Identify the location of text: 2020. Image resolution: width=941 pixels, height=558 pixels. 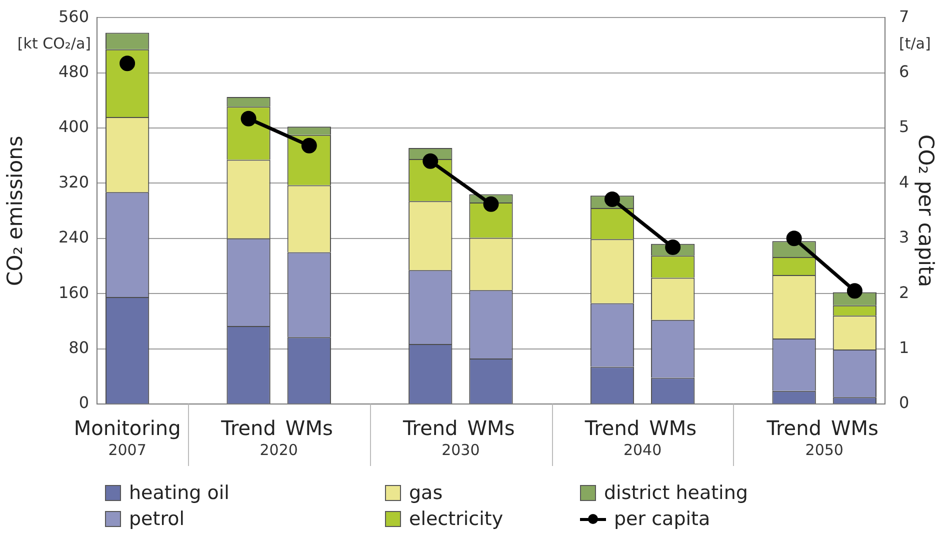
(279, 449).